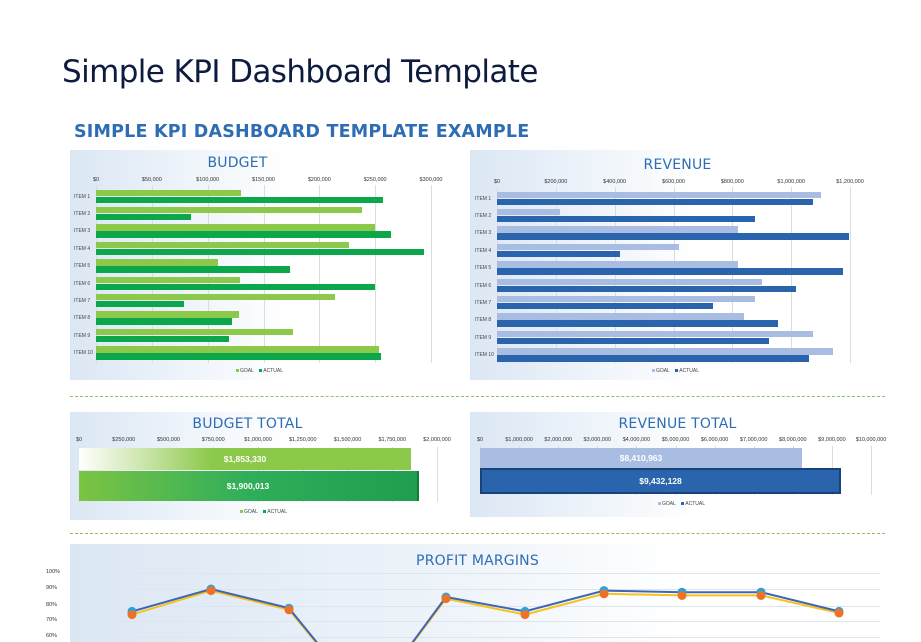  What do you see at coordinates (263, 180) in the screenshot?
I see `x-axis-tick-label: $150,000` at bounding box center [263, 180].